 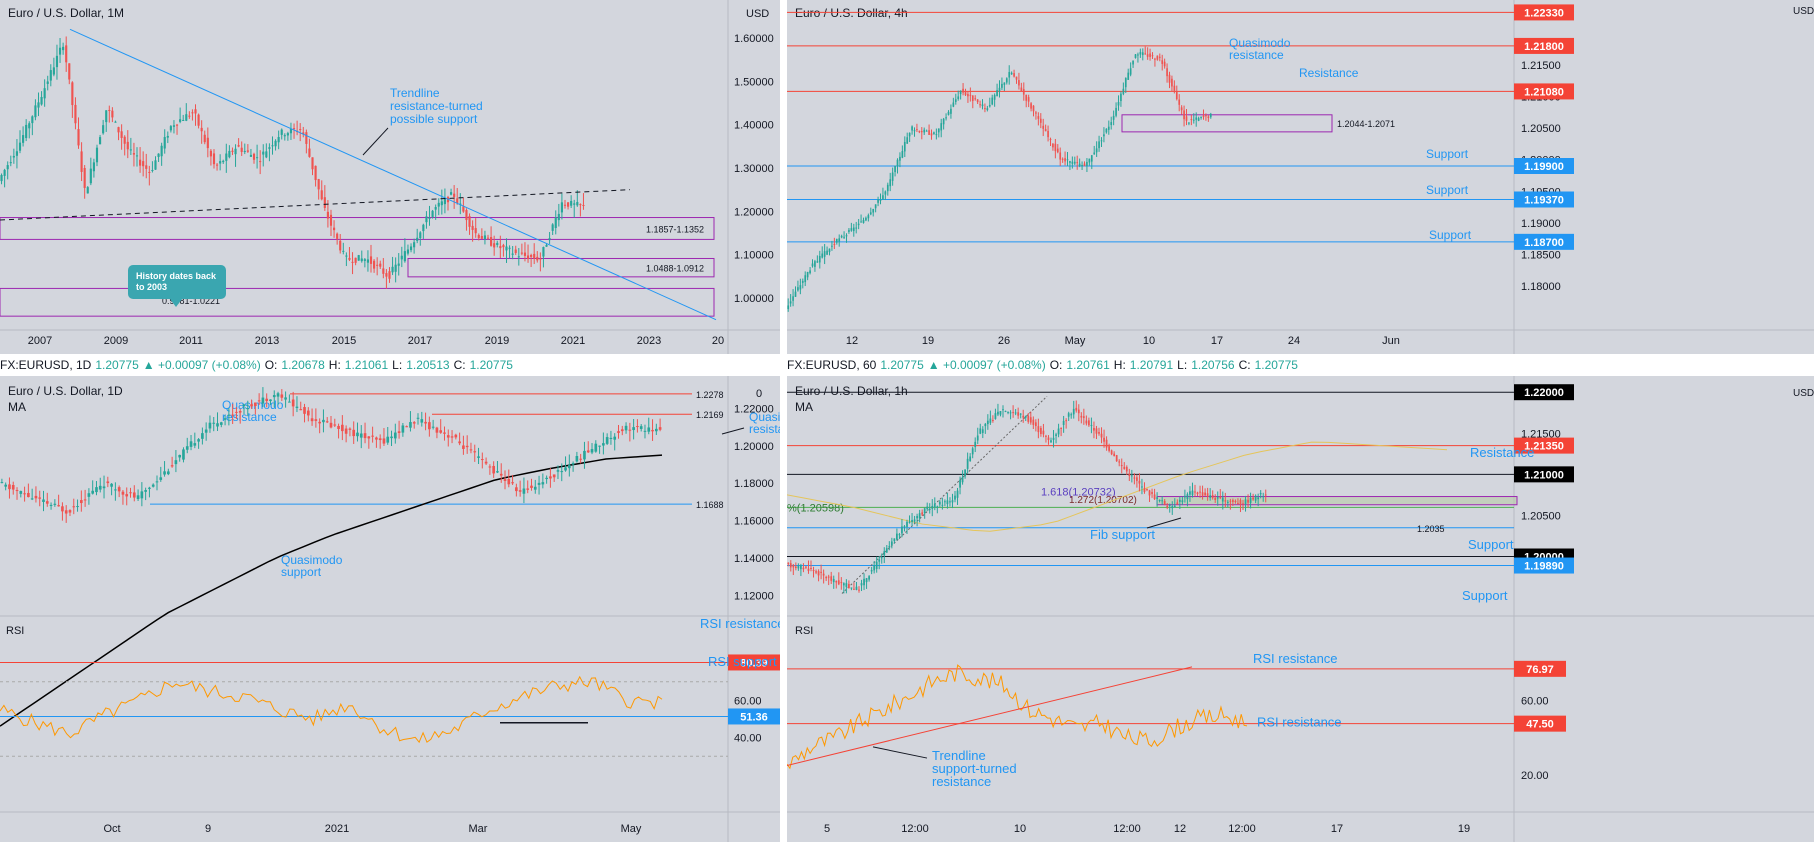 I want to click on hourly-rsi-label: RSI, so click(x=804, y=631).